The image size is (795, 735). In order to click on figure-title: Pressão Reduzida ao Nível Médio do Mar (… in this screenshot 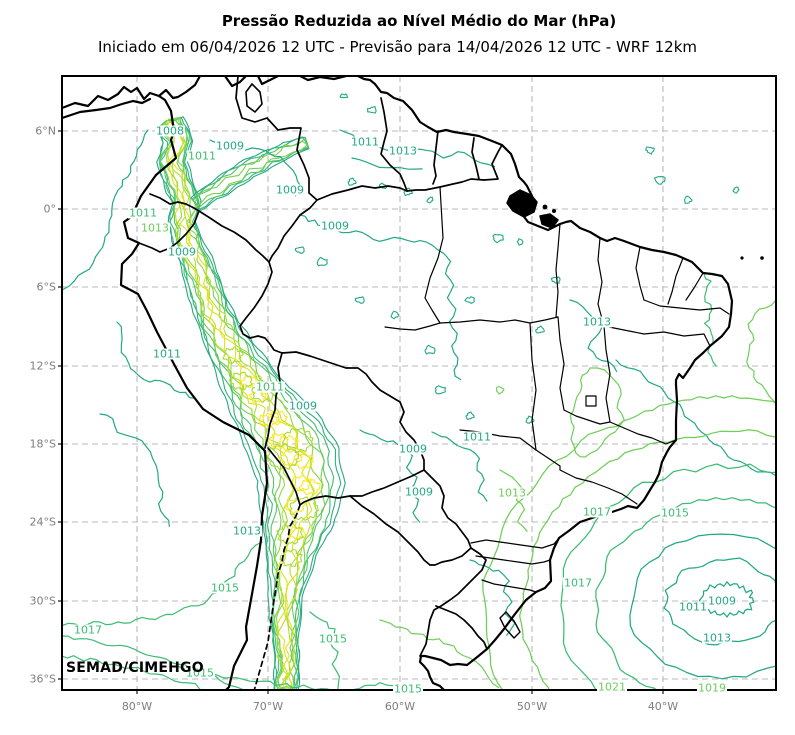, I will do `click(419, 21)`.